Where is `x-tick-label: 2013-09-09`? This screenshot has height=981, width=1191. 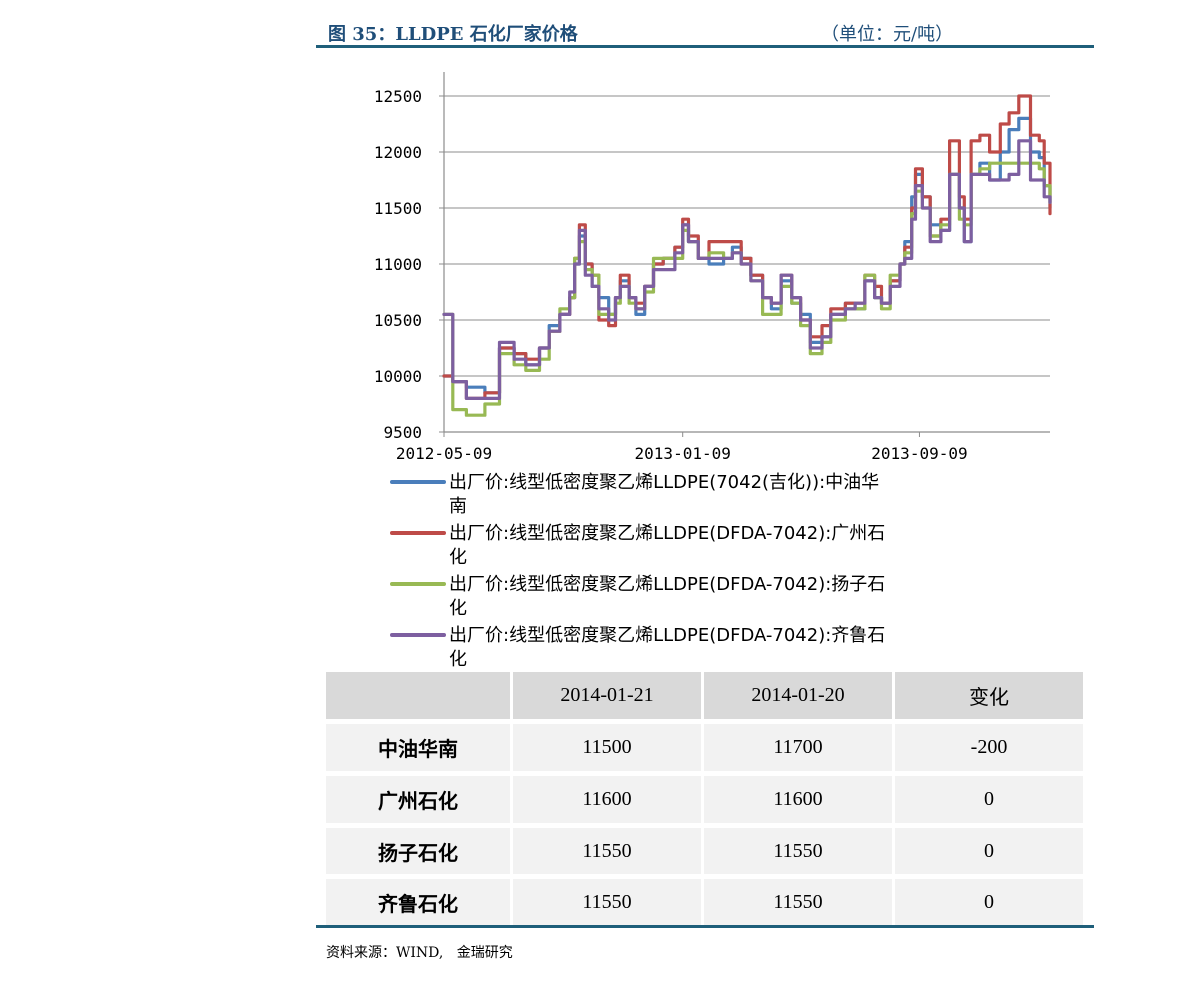
x-tick-label: 2013-09-09 is located at coordinates (919, 453).